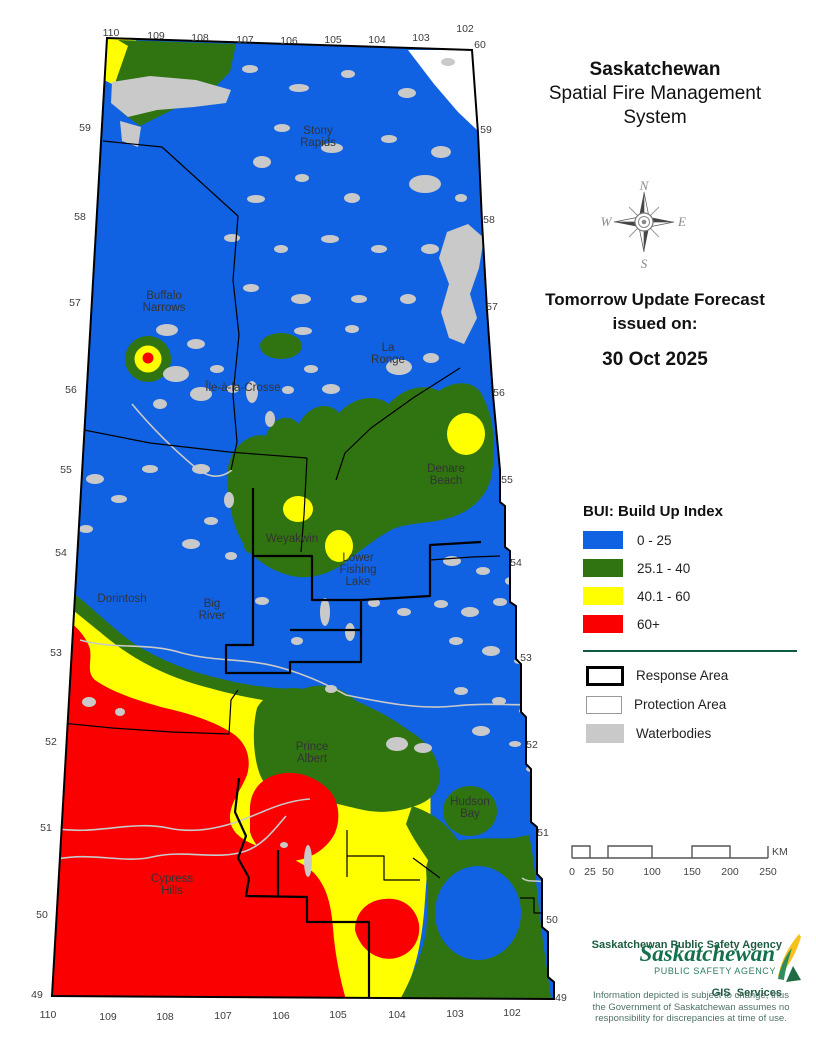 The width and height of the screenshot is (816, 1056). Describe the element at coordinates (648, 624) in the screenshot. I see `legend-label-extreme: 60+` at that location.